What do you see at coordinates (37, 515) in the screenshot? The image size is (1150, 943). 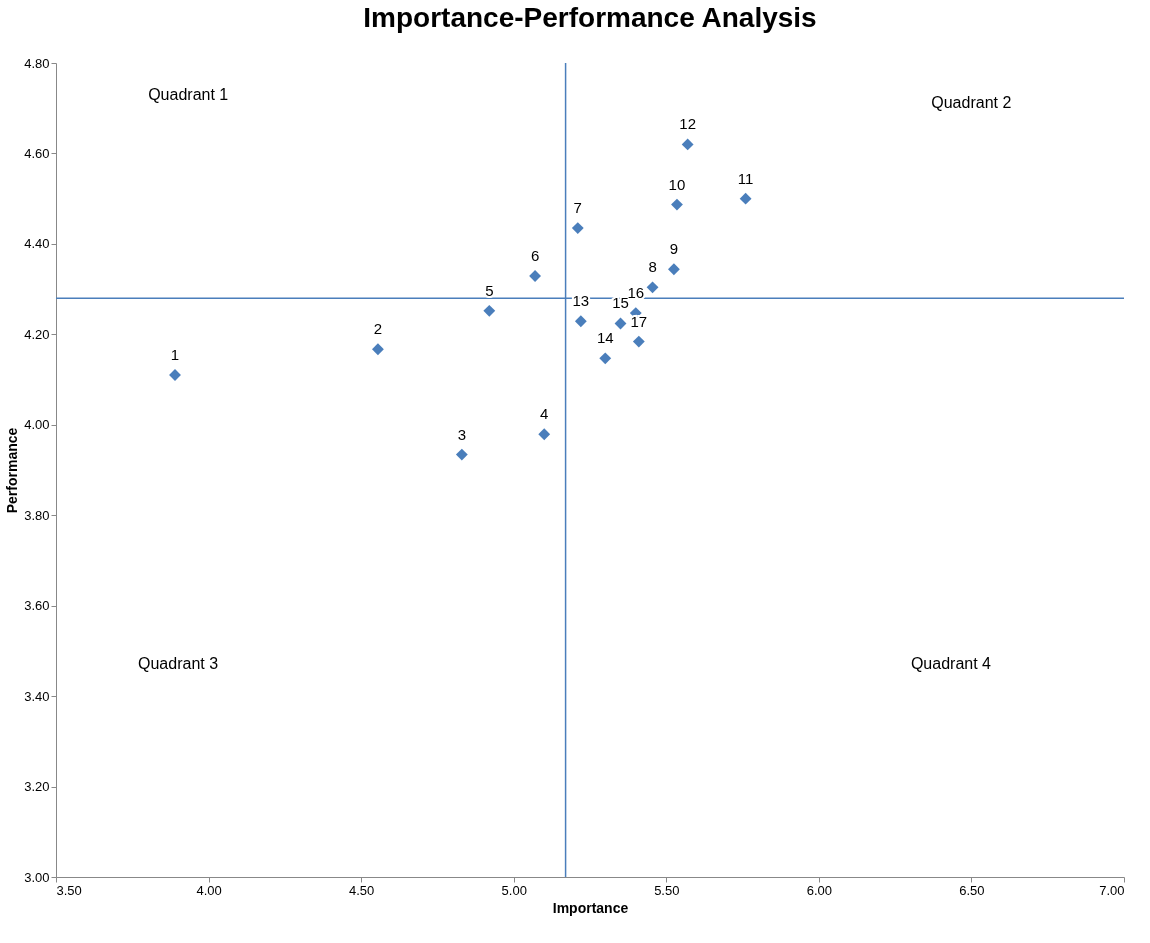 I see `y-tick-label: 3.80` at bounding box center [37, 515].